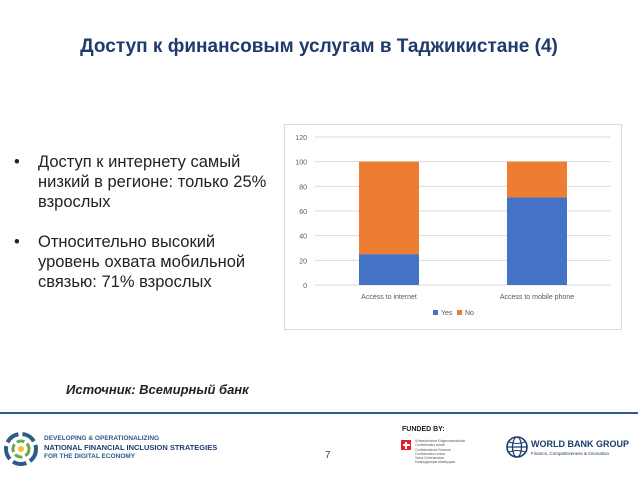 The width and height of the screenshot is (638, 479). I want to click on program-line-3: FOR THE DIGITAL ECONOMY, so click(90, 456).